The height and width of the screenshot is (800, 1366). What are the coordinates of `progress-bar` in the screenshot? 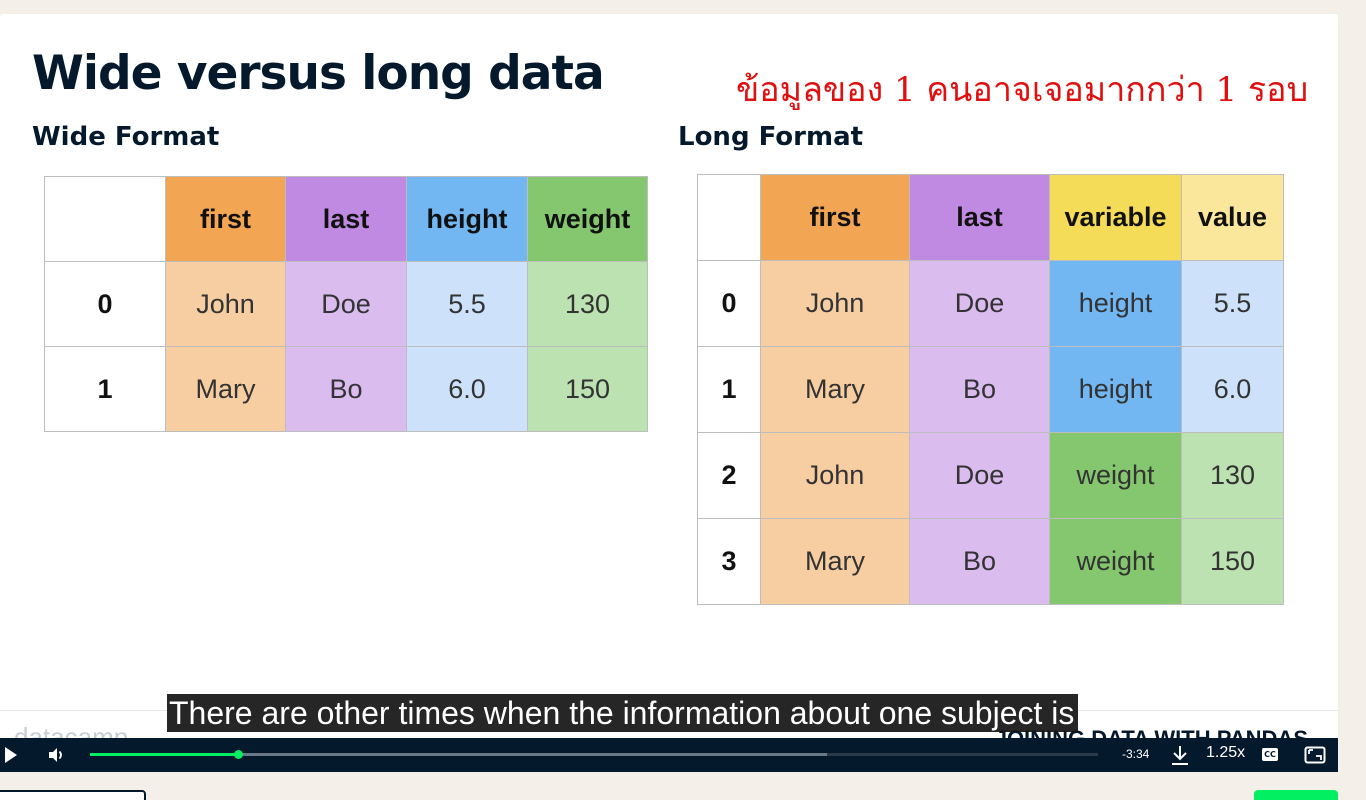 It's located at (594, 754).